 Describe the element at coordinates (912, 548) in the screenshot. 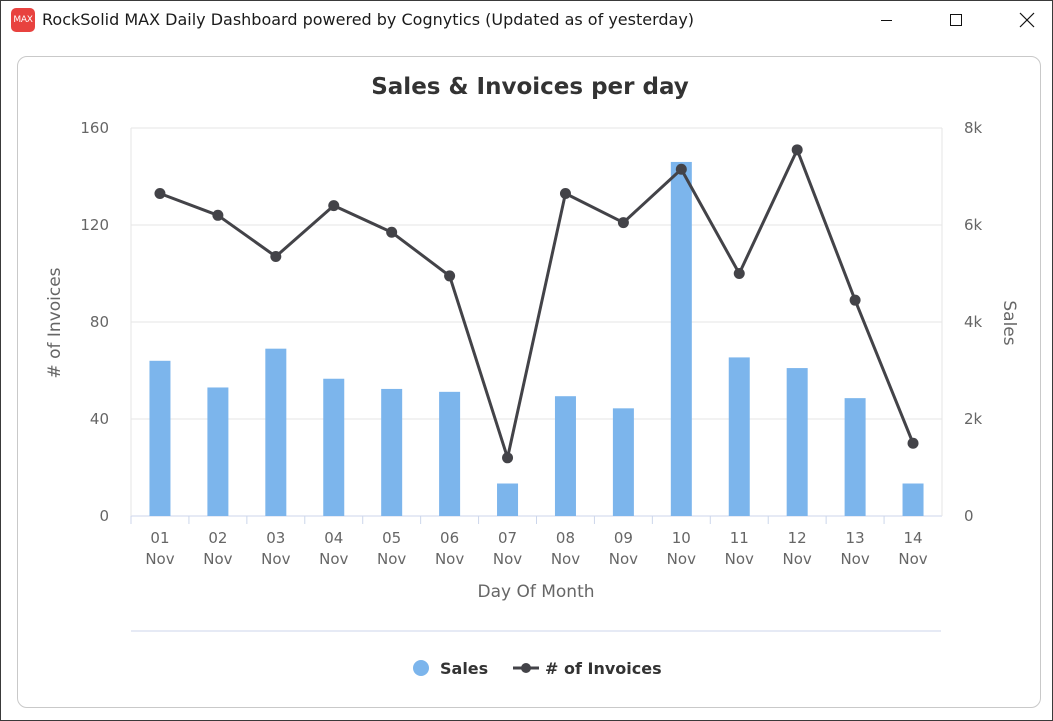

I see `x-tick-label: 14 Nov` at that location.